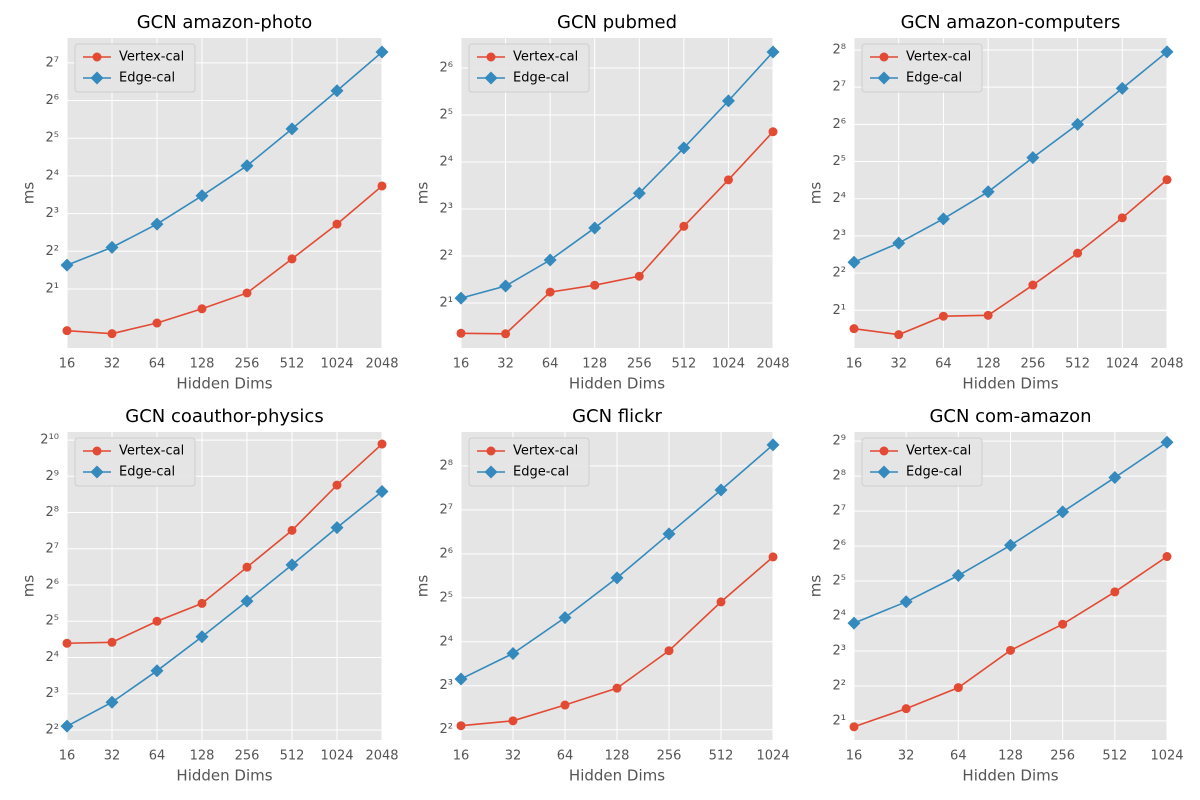  I want to click on legend-label: Edge-cal, so click(541, 472).